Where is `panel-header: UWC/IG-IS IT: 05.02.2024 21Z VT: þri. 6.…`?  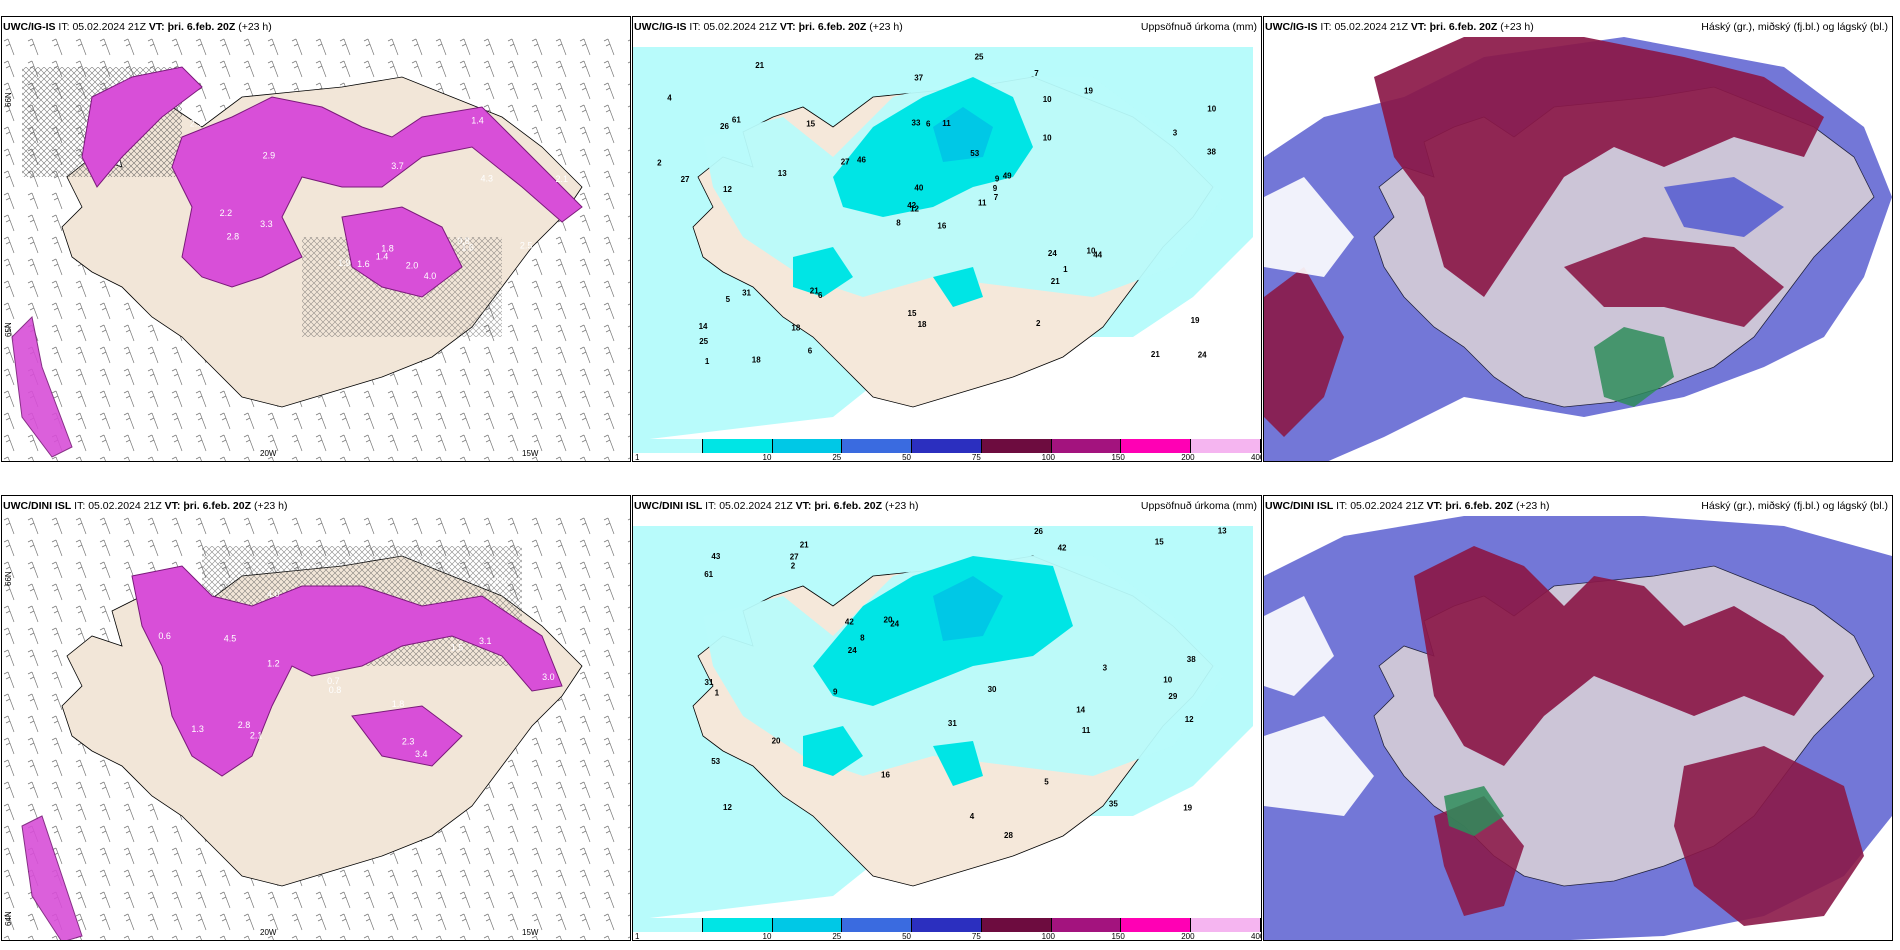 panel-header: UWC/IG-IS IT: 05.02.2024 21Z VT: þri. 6.… is located at coordinates (1578, 27).